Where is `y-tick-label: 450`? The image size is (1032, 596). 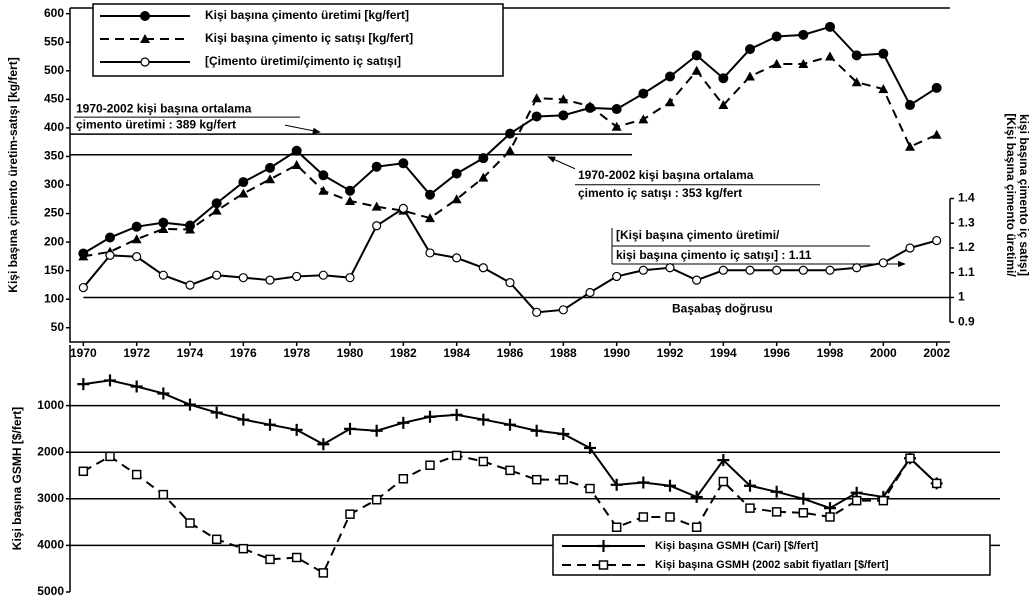
y-tick-label: 450 is located at coordinates (54, 99).